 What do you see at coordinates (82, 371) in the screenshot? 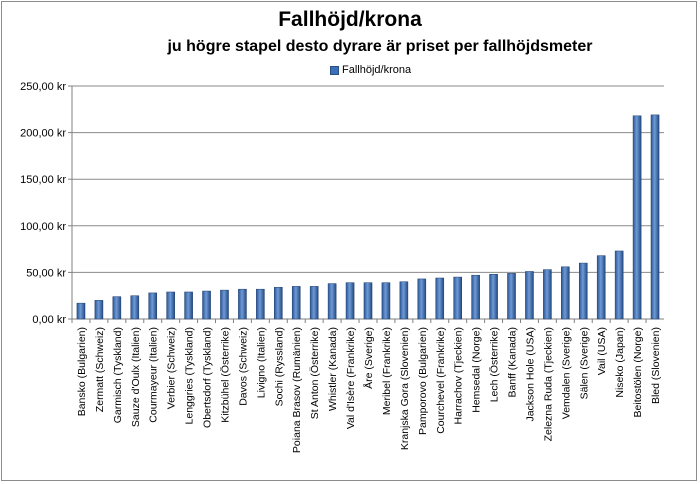
I see `x-tick-label: Bansko (Bulgarien)` at bounding box center [82, 371].